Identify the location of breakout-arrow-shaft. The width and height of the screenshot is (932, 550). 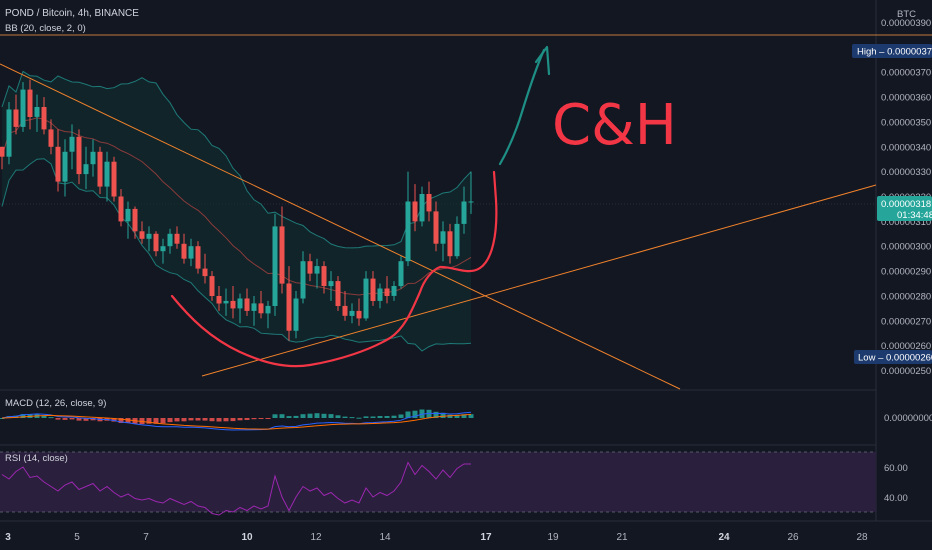
(522, 107).